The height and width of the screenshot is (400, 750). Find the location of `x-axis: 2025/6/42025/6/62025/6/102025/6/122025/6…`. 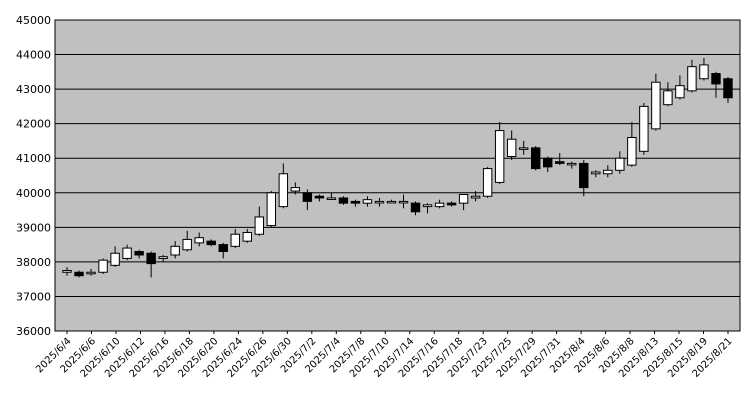

x-axis: 2025/6/42025/6/62025/6/102025/6/122025/6… is located at coordinates (384, 355).